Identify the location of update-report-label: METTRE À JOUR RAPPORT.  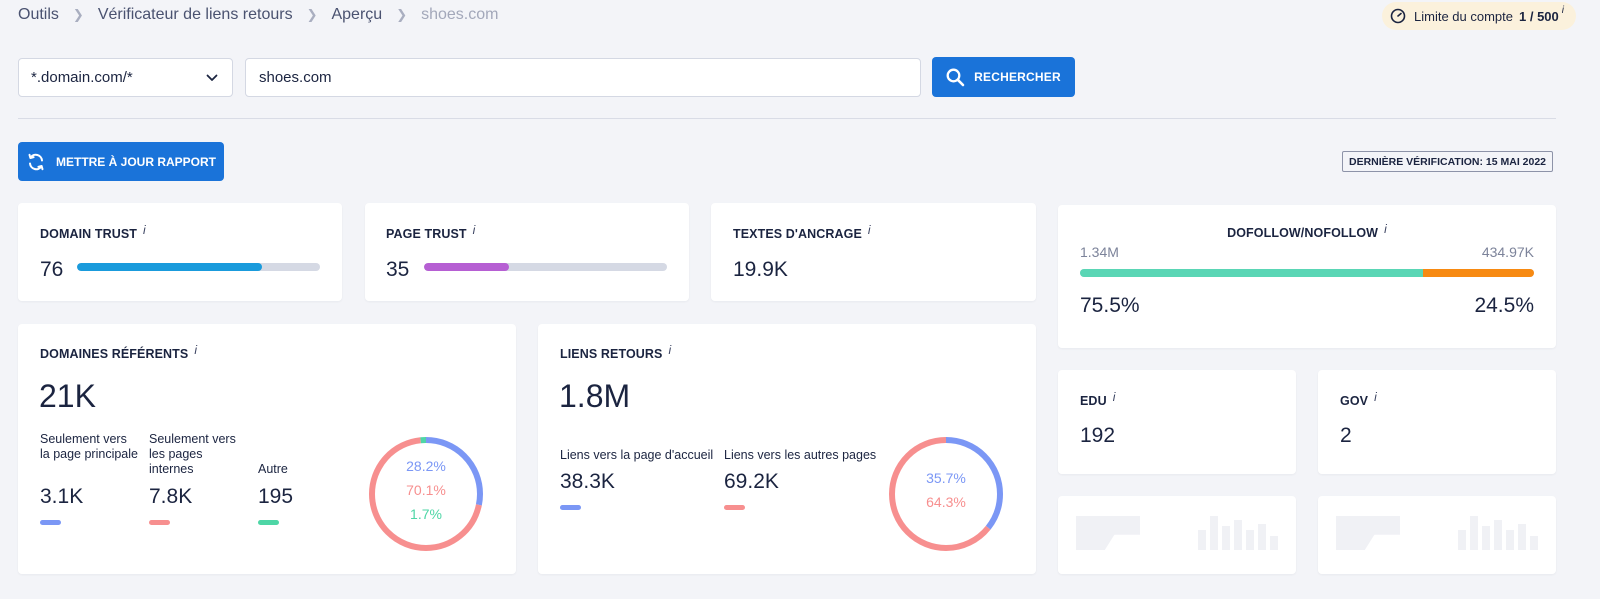
(135, 161).